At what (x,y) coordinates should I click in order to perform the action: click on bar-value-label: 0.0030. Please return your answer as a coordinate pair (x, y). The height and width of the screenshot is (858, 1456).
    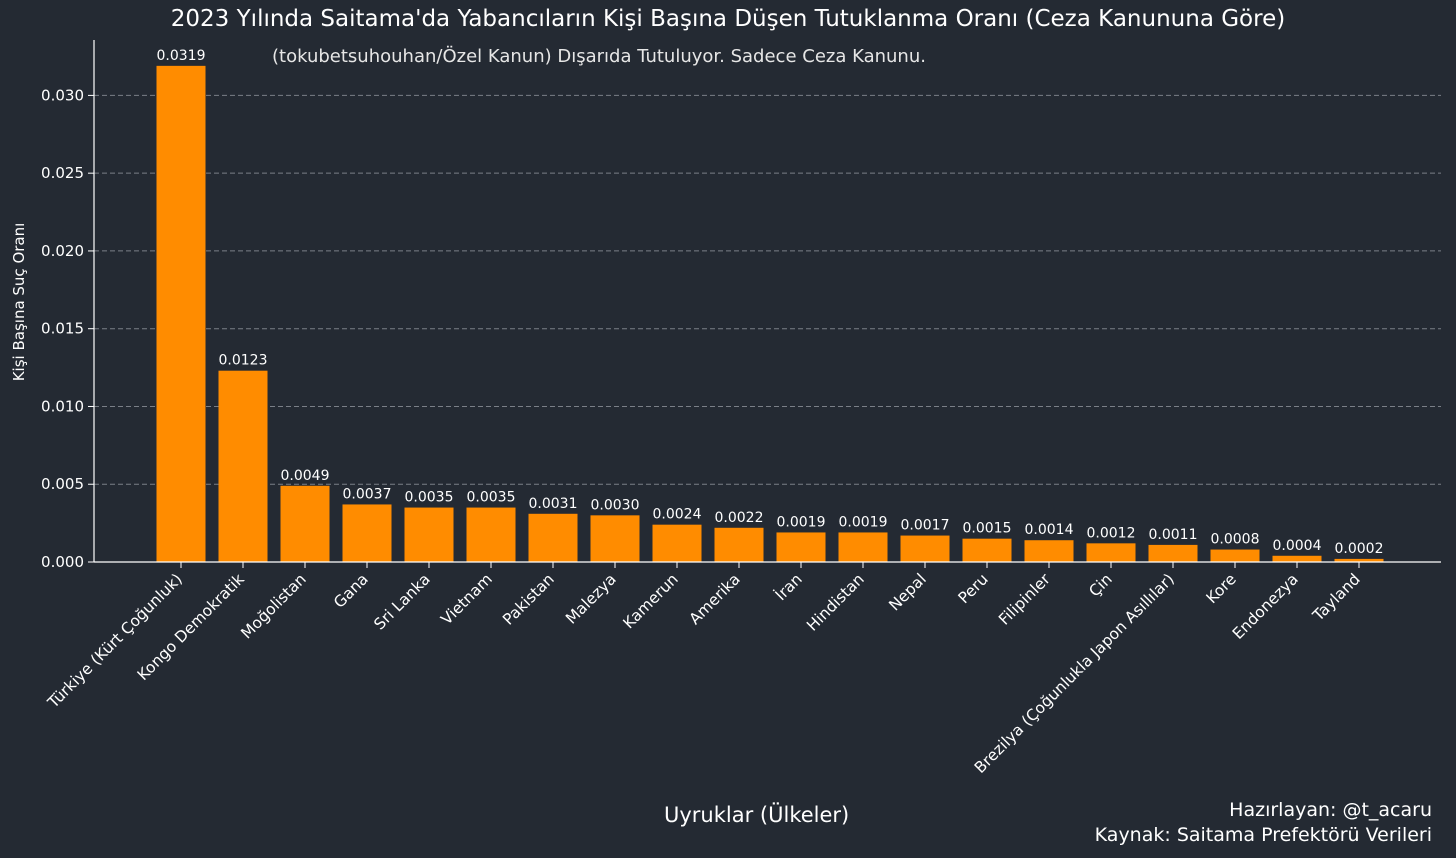
    Looking at the image, I should click on (615, 505).